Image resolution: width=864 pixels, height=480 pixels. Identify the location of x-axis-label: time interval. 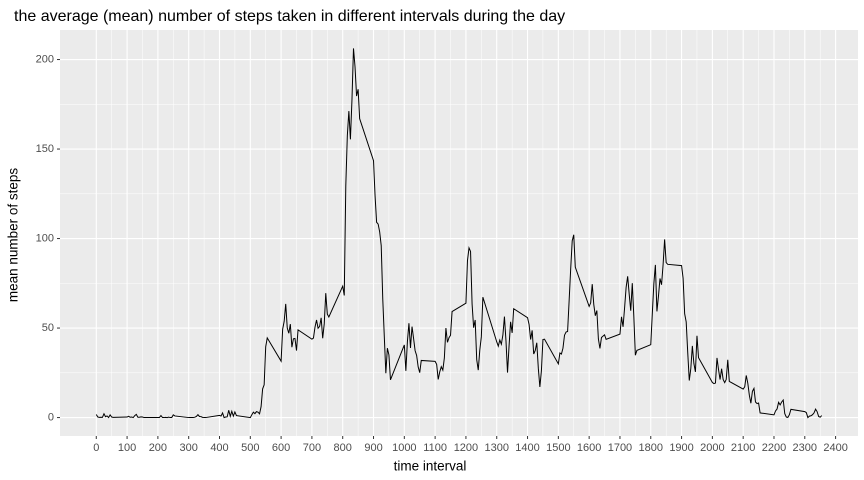
(430, 466).